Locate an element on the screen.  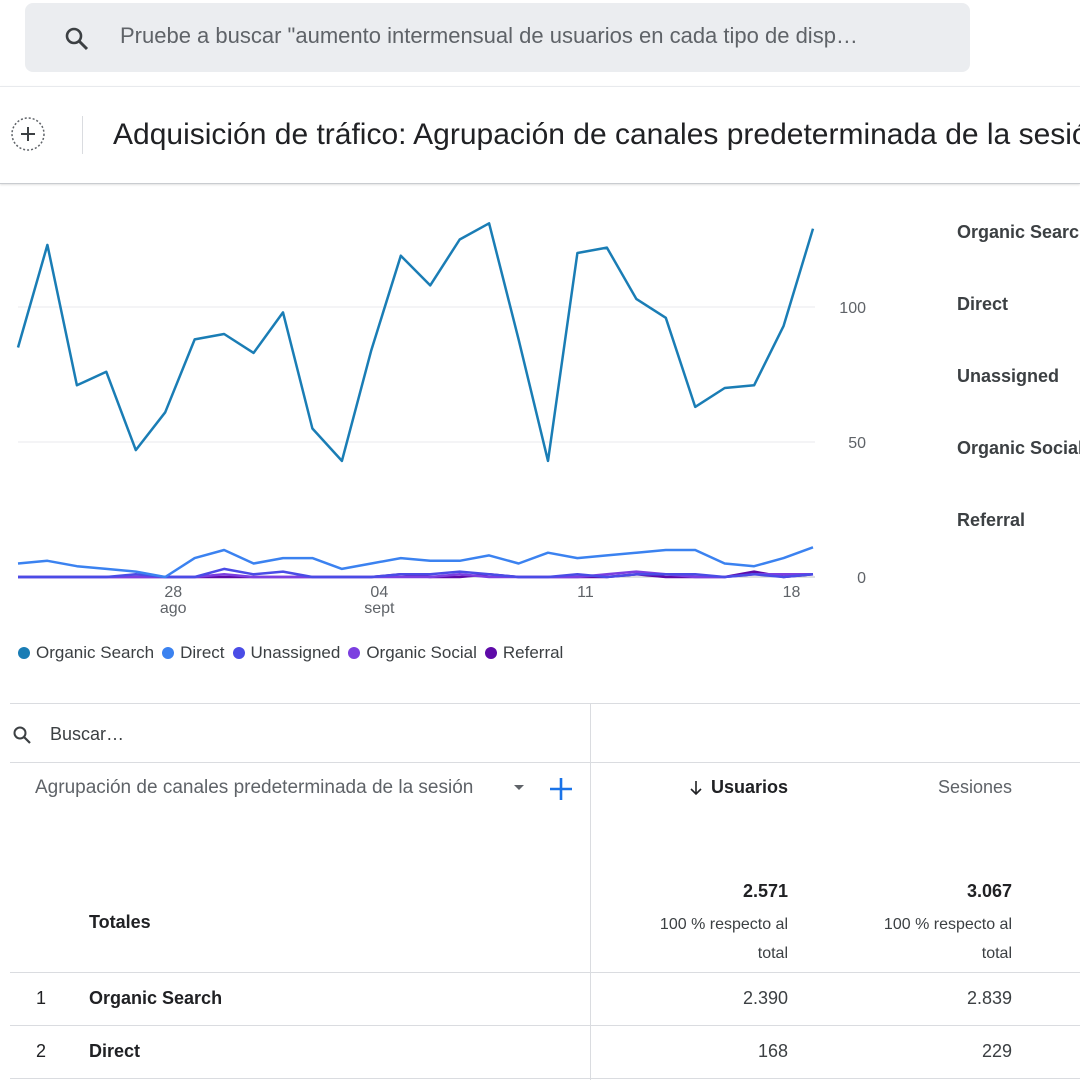
row-rank: 1 is located at coordinates (41, 998).